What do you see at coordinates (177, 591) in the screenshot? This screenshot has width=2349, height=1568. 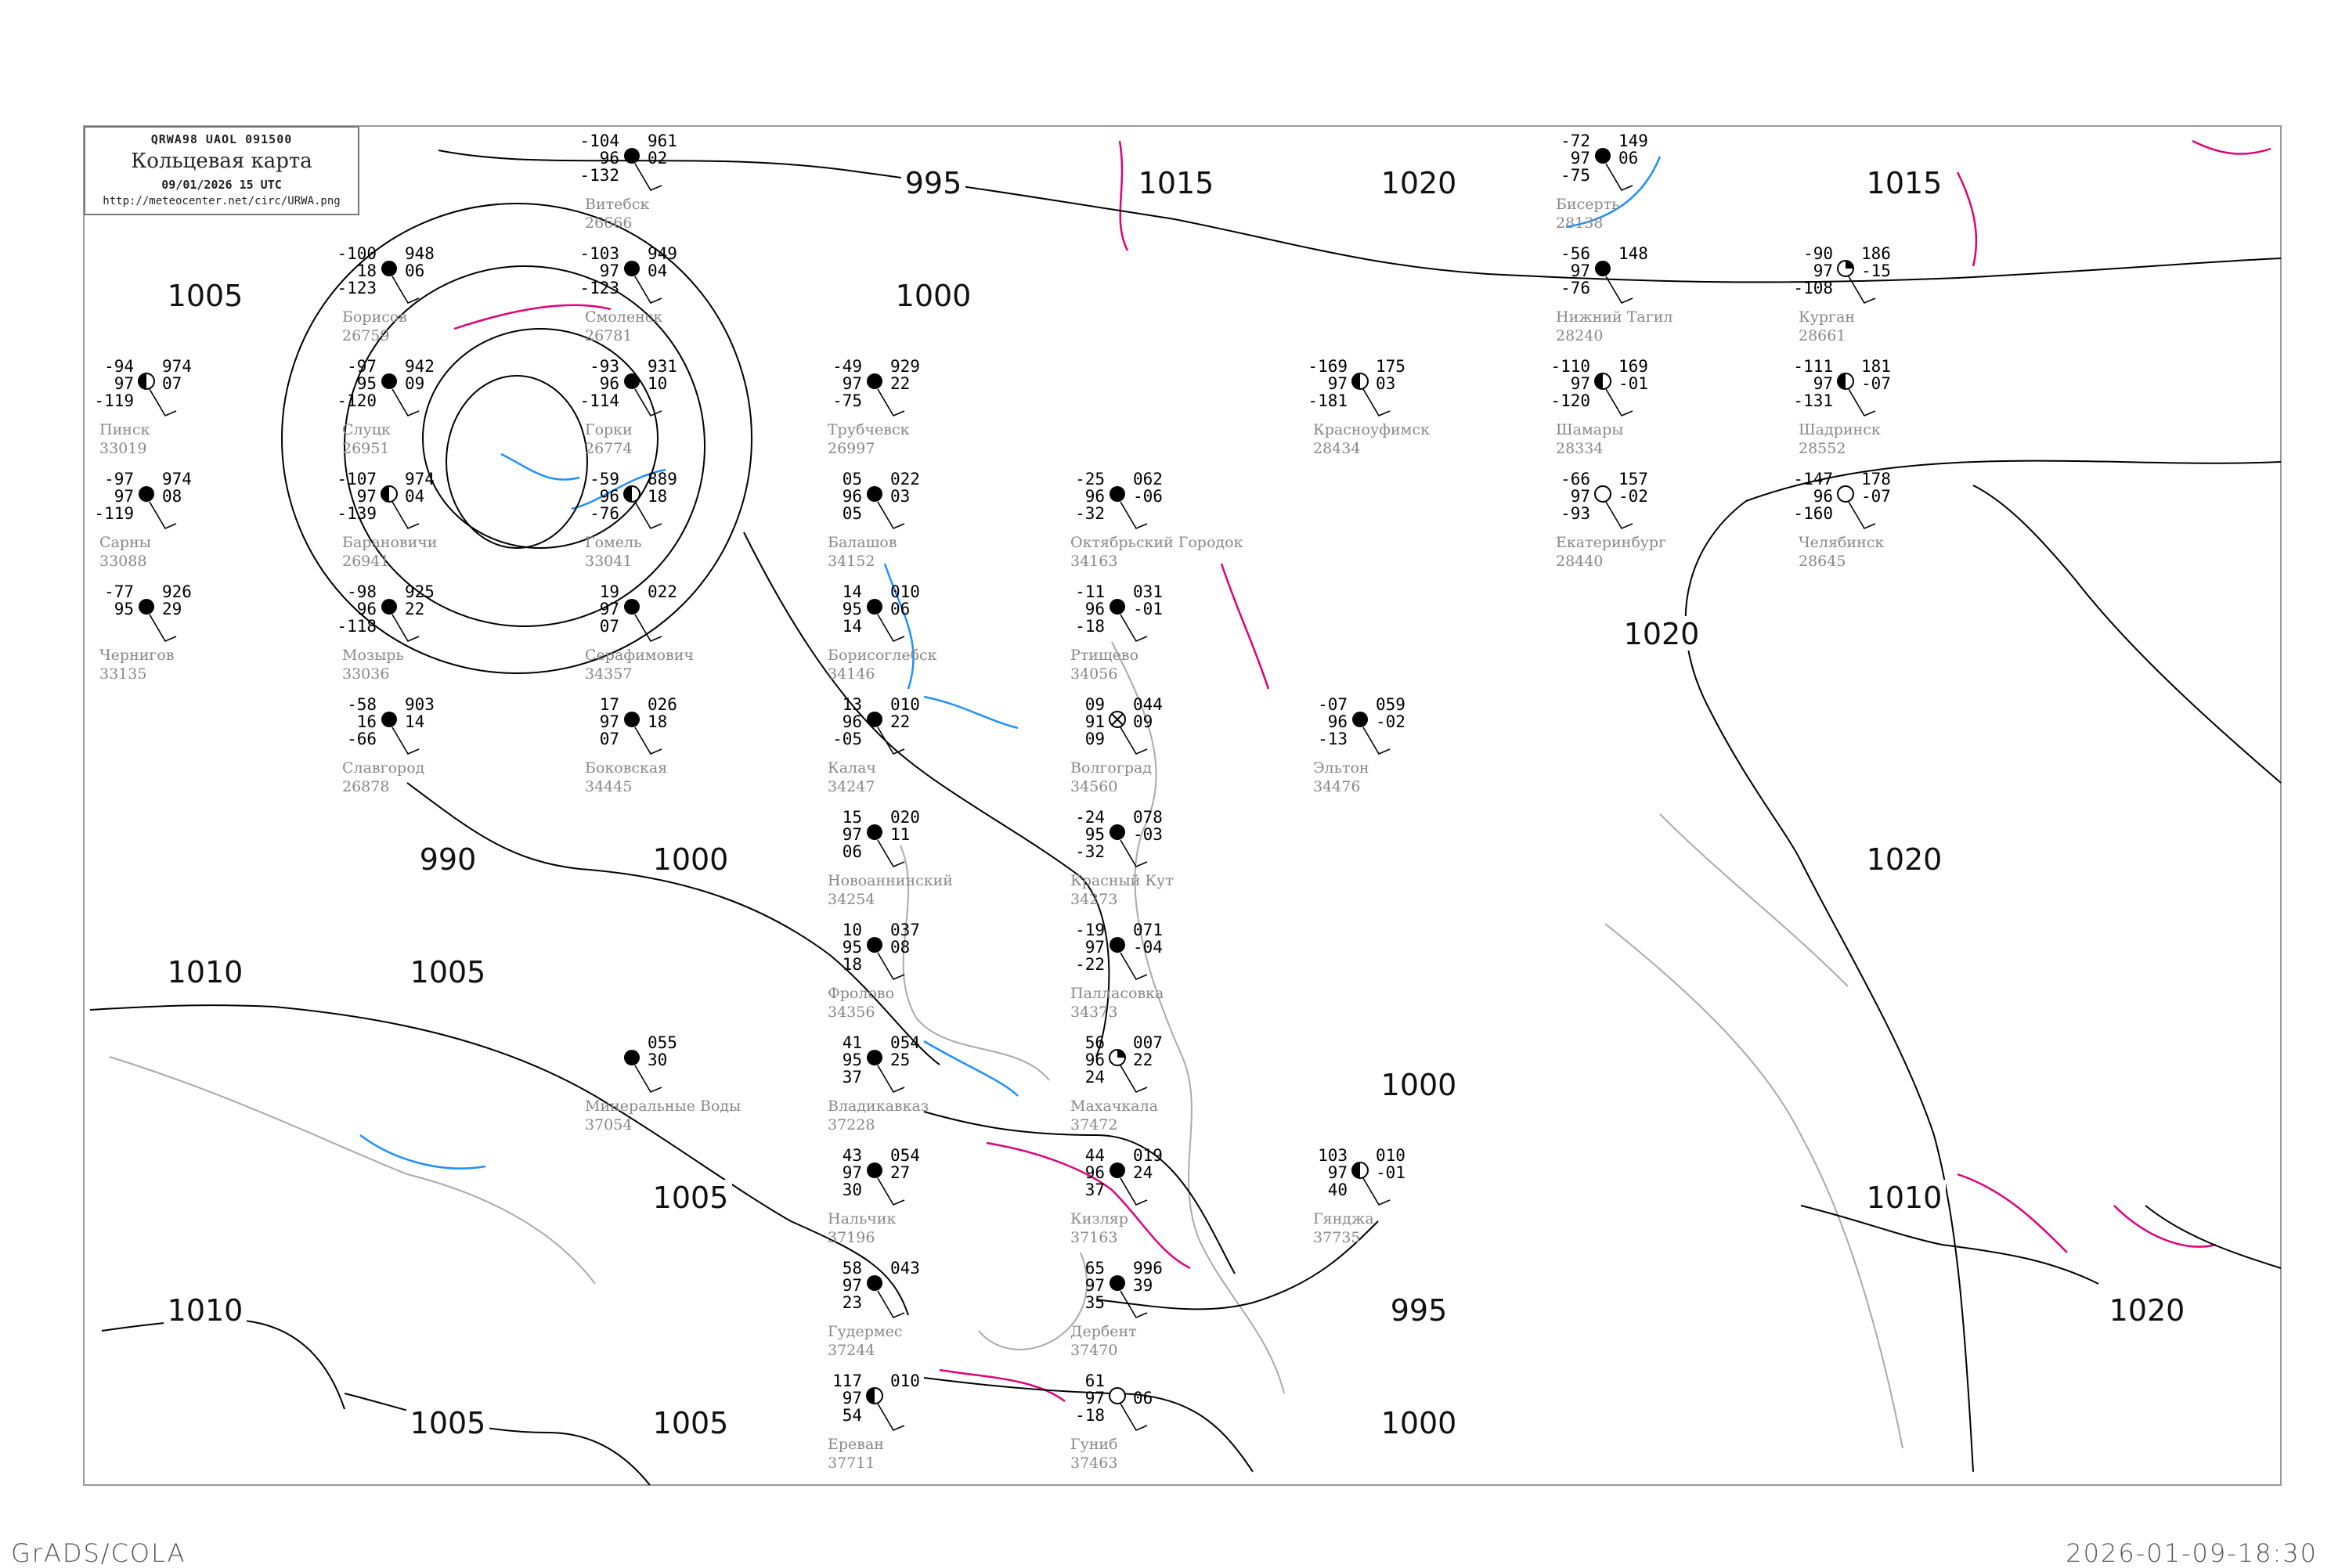 I see `station-pressure: 926` at bounding box center [177, 591].